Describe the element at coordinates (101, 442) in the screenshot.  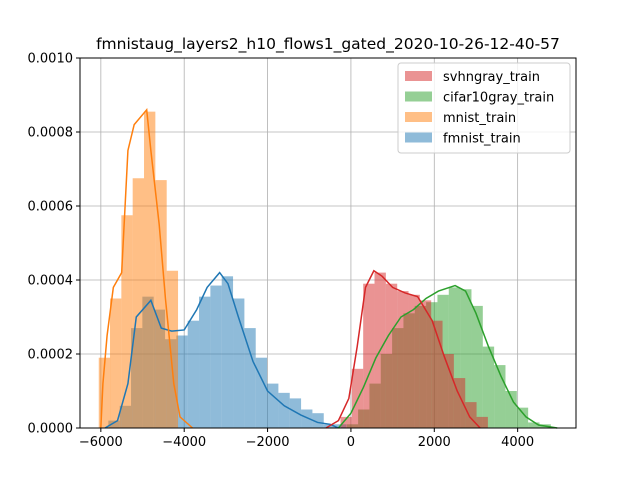
I see `x-tick-label: −6000` at that location.